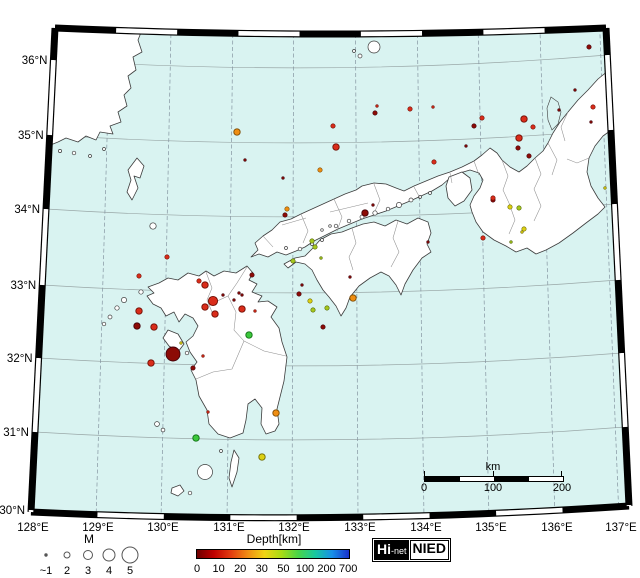 This screenshot has height=578, width=640. Describe the element at coordinates (493, 488) in the screenshot. I see `scalebar-label: 100` at that location.